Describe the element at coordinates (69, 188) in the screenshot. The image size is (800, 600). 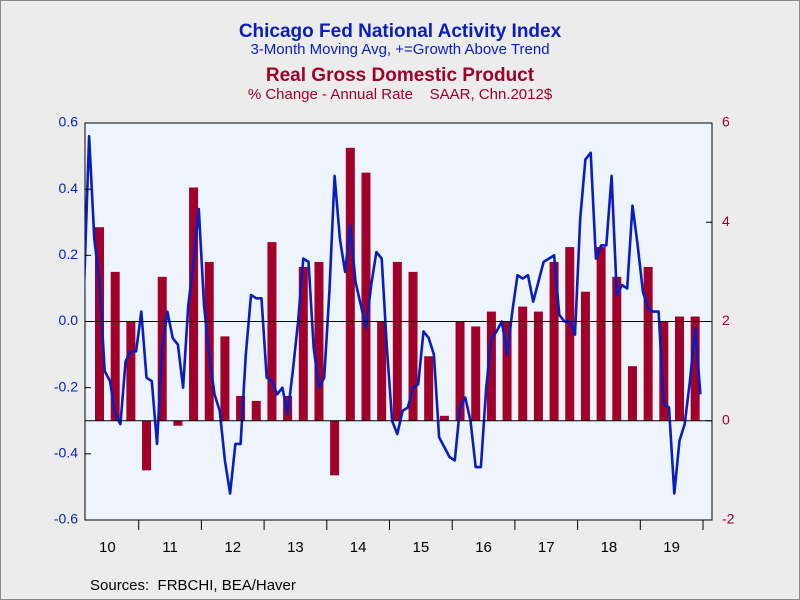
I see `y-tick-label: 0.4` at that location.